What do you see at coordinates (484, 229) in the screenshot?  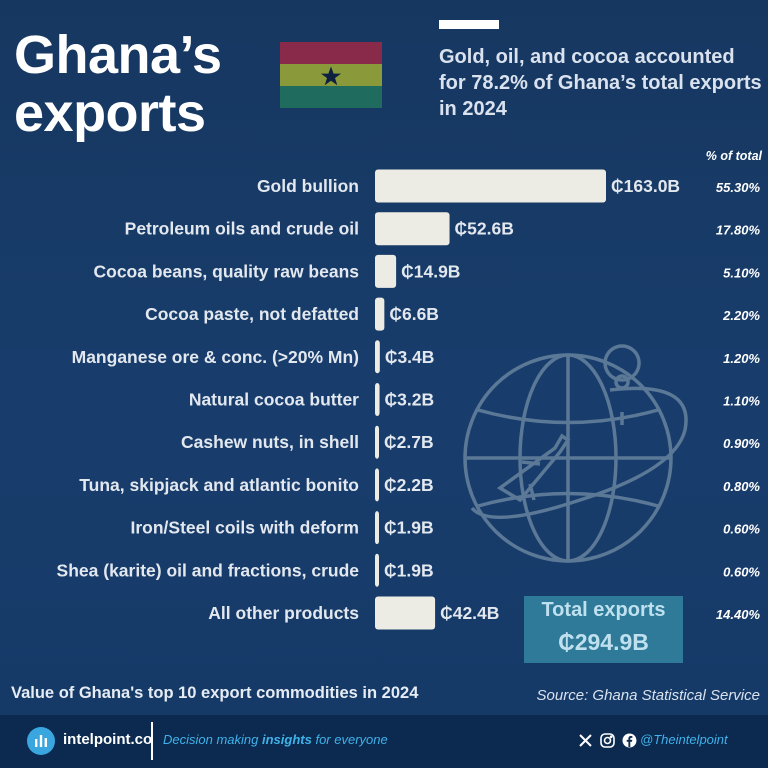 I see `value-label: ₵52.6B` at bounding box center [484, 229].